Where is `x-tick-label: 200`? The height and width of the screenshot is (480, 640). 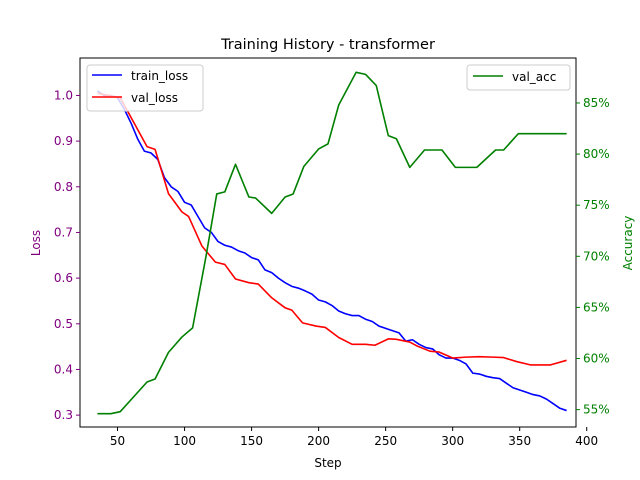 x-tick-label: 200 is located at coordinates (318, 441).